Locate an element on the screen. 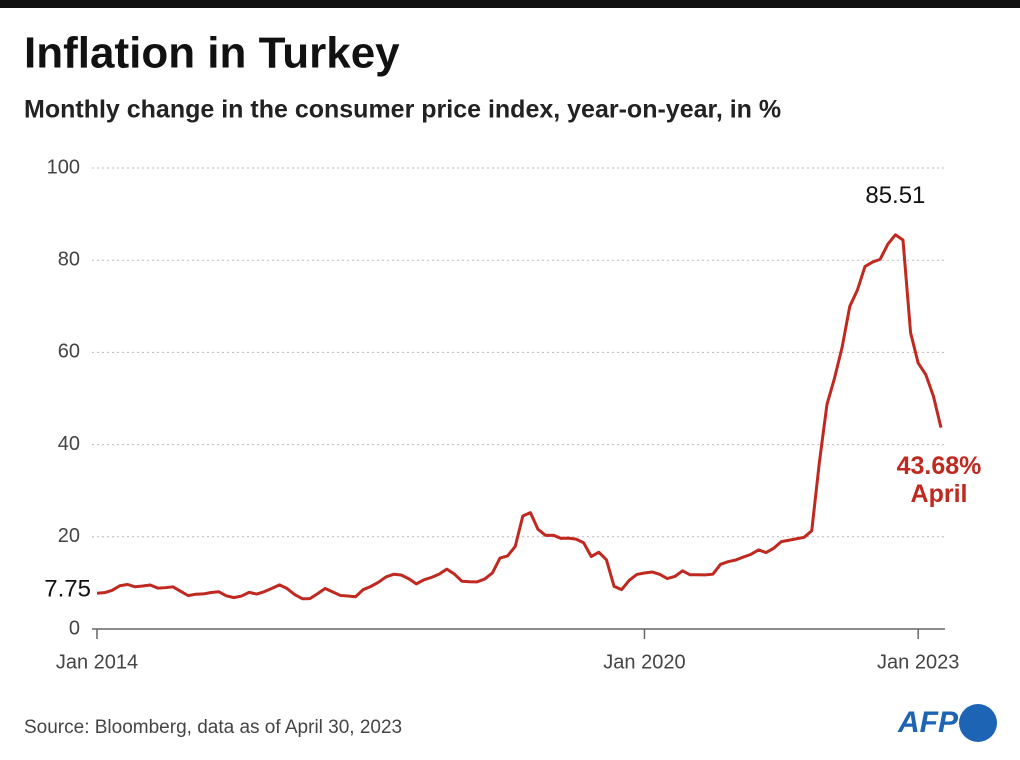  annotation: 43.68% is located at coordinates (939, 466).